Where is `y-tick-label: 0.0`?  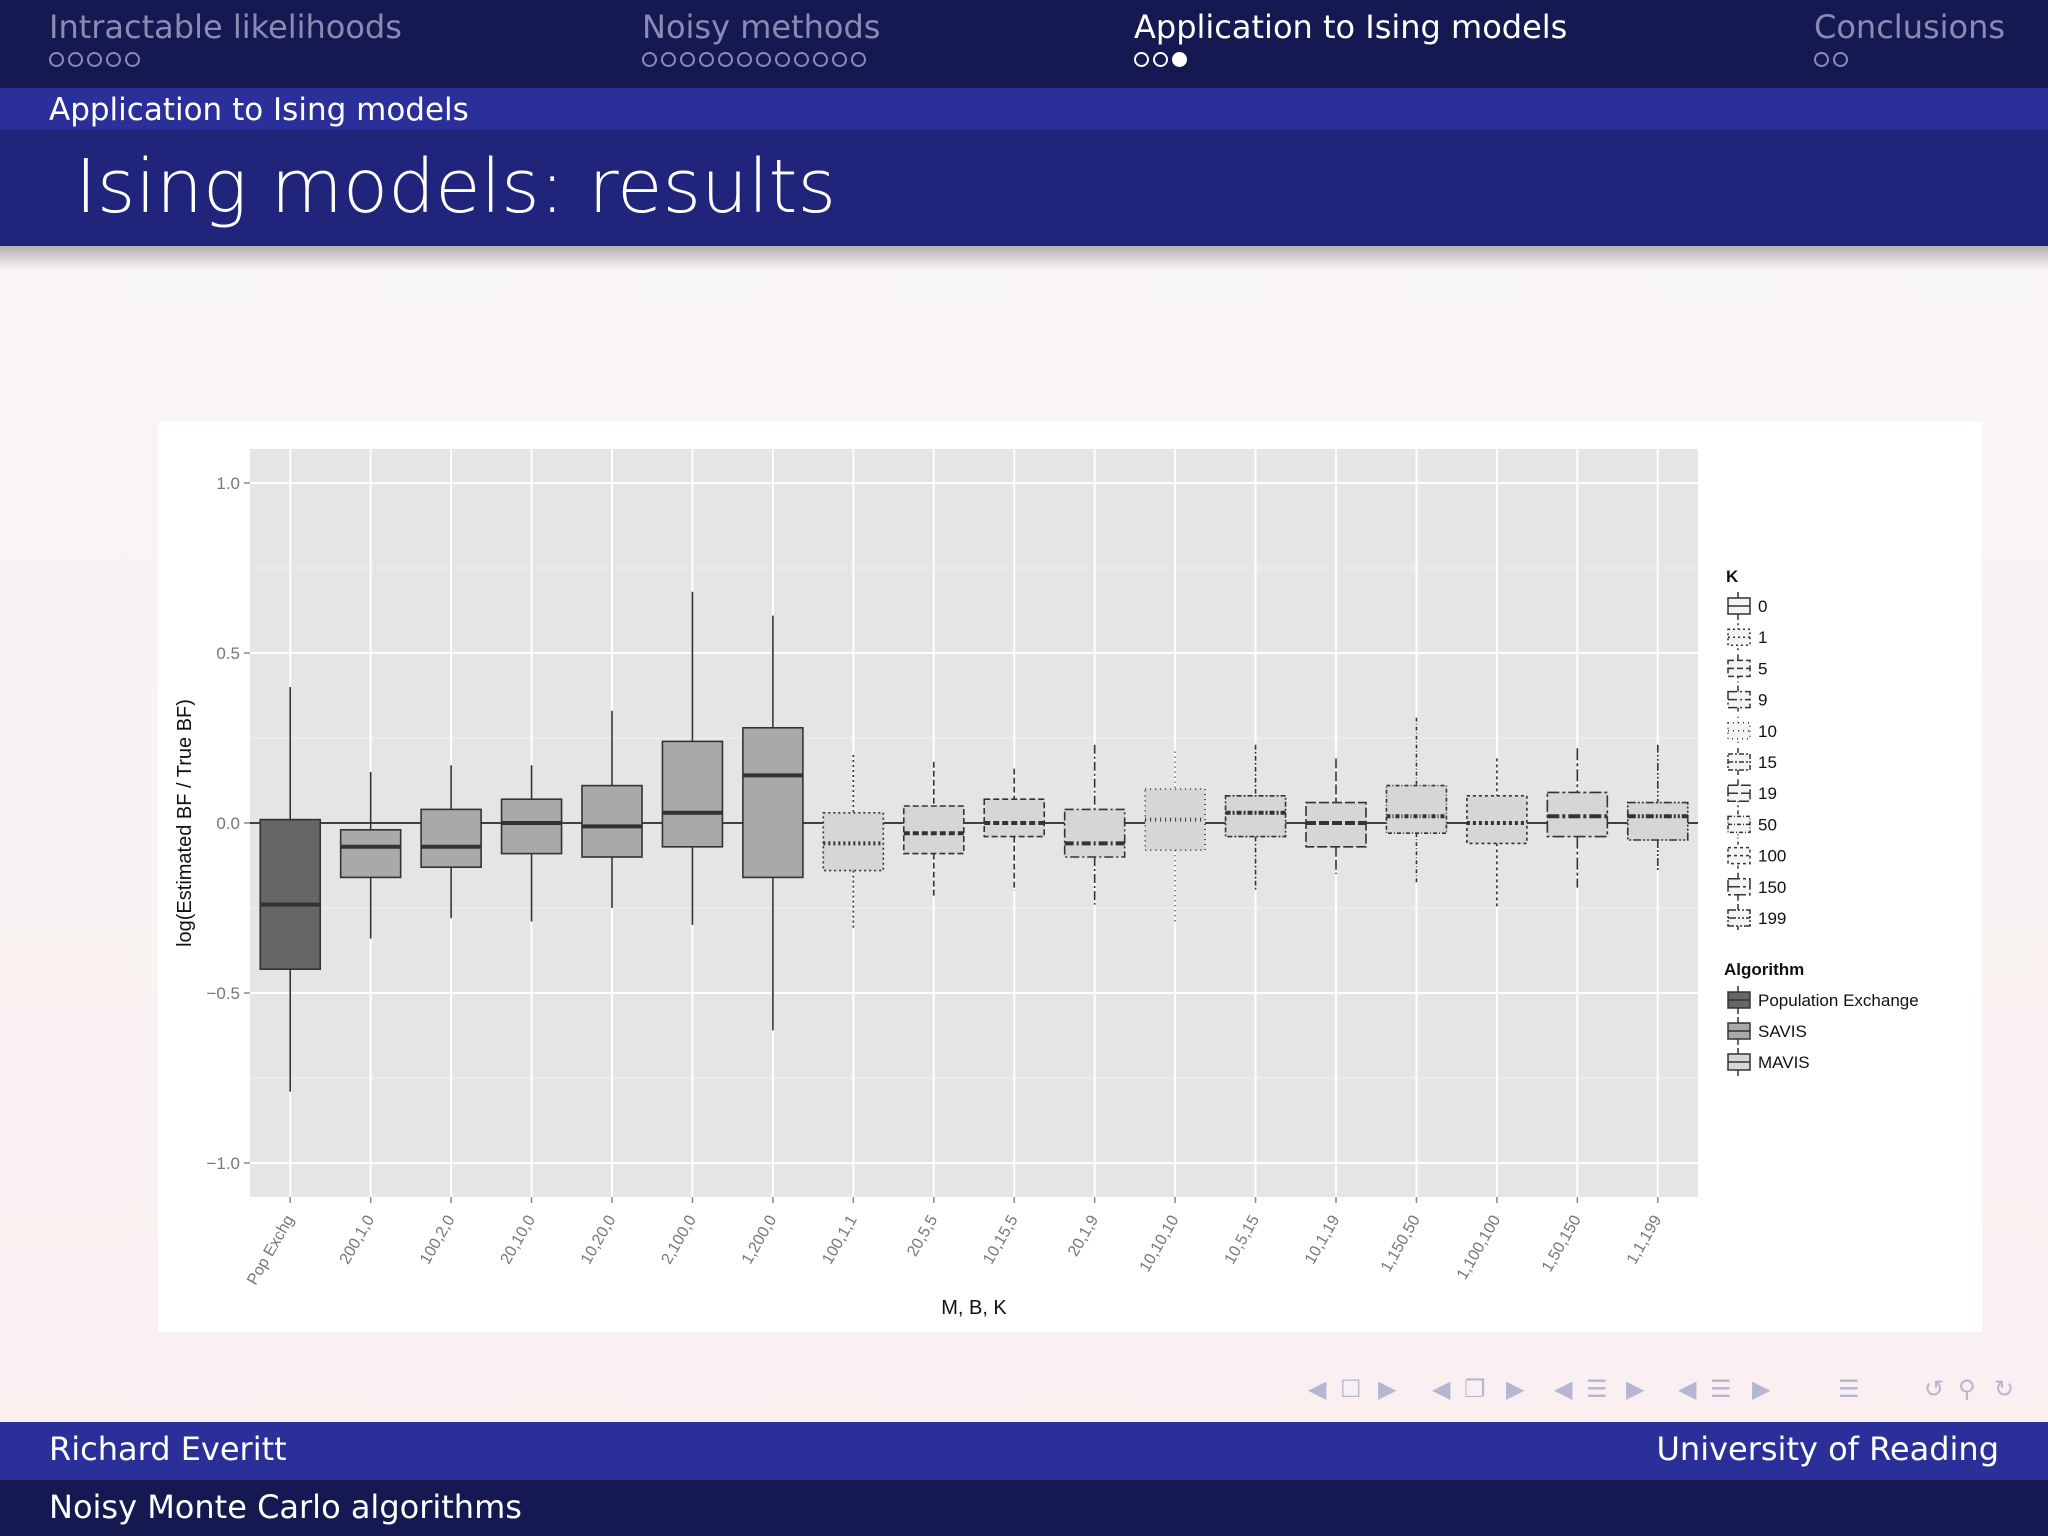 y-tick-label: 0.0 is located at coordinates (228, 823).